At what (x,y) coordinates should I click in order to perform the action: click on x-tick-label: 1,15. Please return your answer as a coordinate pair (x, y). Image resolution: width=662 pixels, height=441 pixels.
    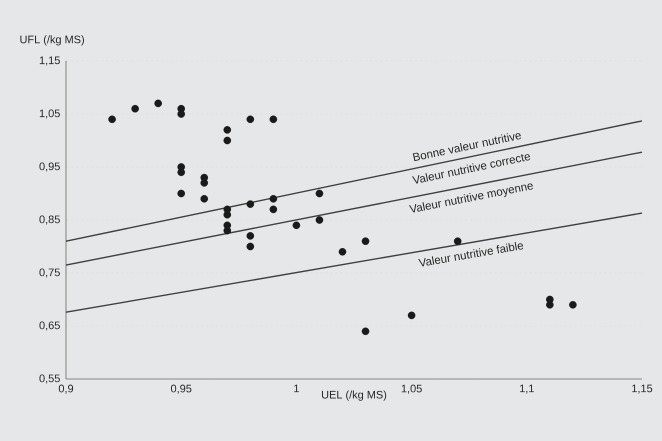
    Looking at the image, I should click on (642, 389).